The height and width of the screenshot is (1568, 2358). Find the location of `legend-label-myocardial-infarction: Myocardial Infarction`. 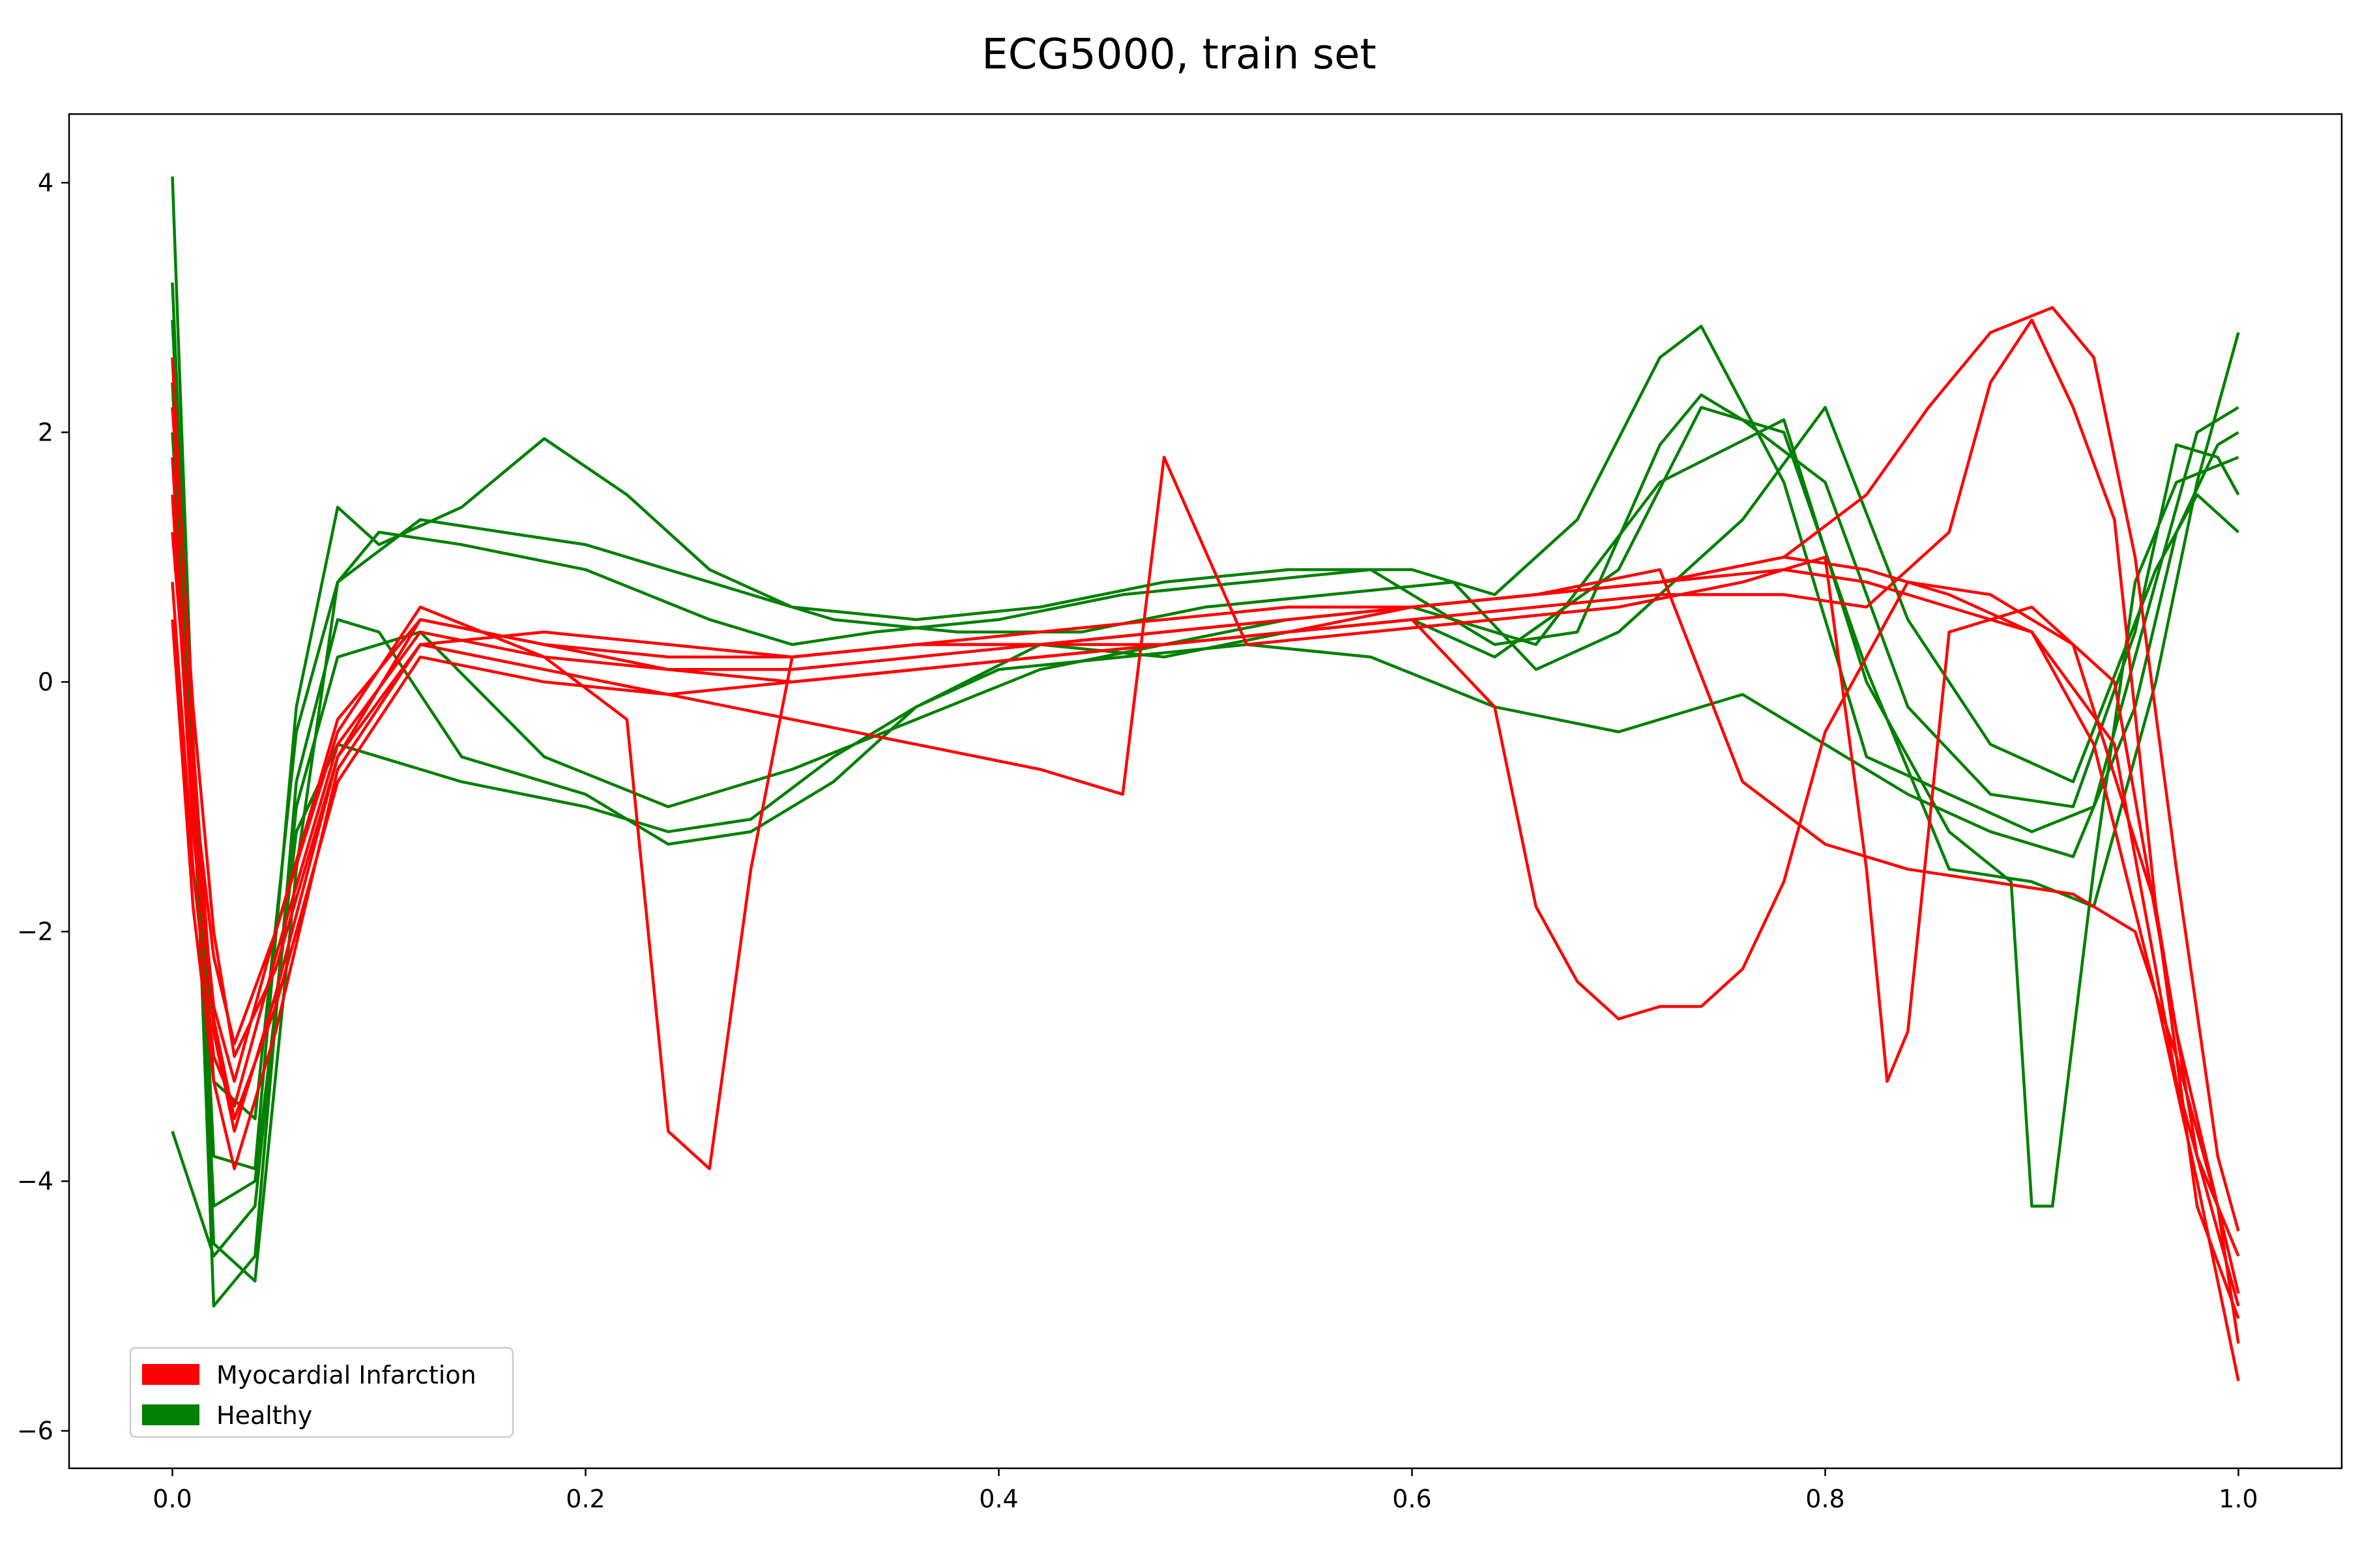

legend-label-myocardial-infarction: Myocardial Infarction is located at coordinates (346, 1375).